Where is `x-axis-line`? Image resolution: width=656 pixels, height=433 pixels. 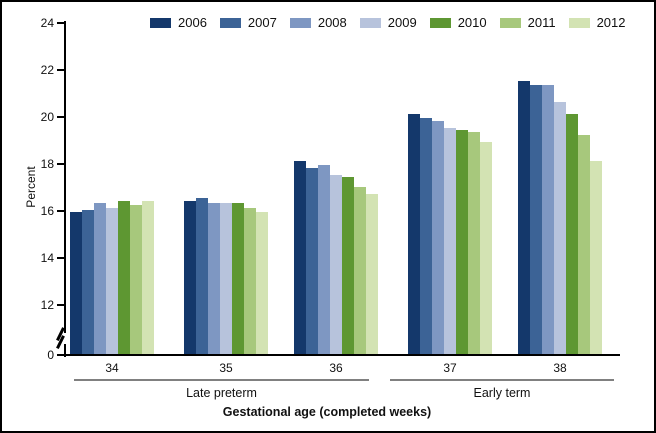
x-axis-line is located at coordinates (342, 355).